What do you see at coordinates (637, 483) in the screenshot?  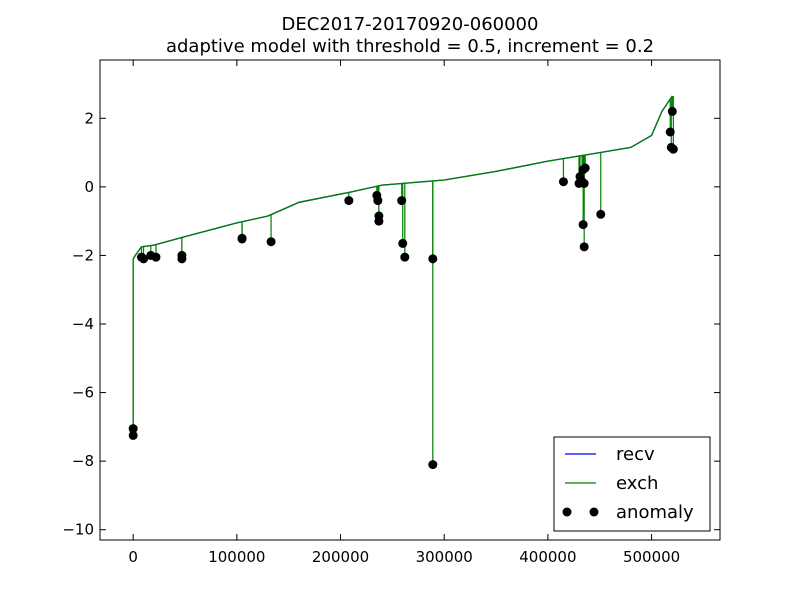 I see `legend-exch-label: exch` at bounding box center [637, 483].